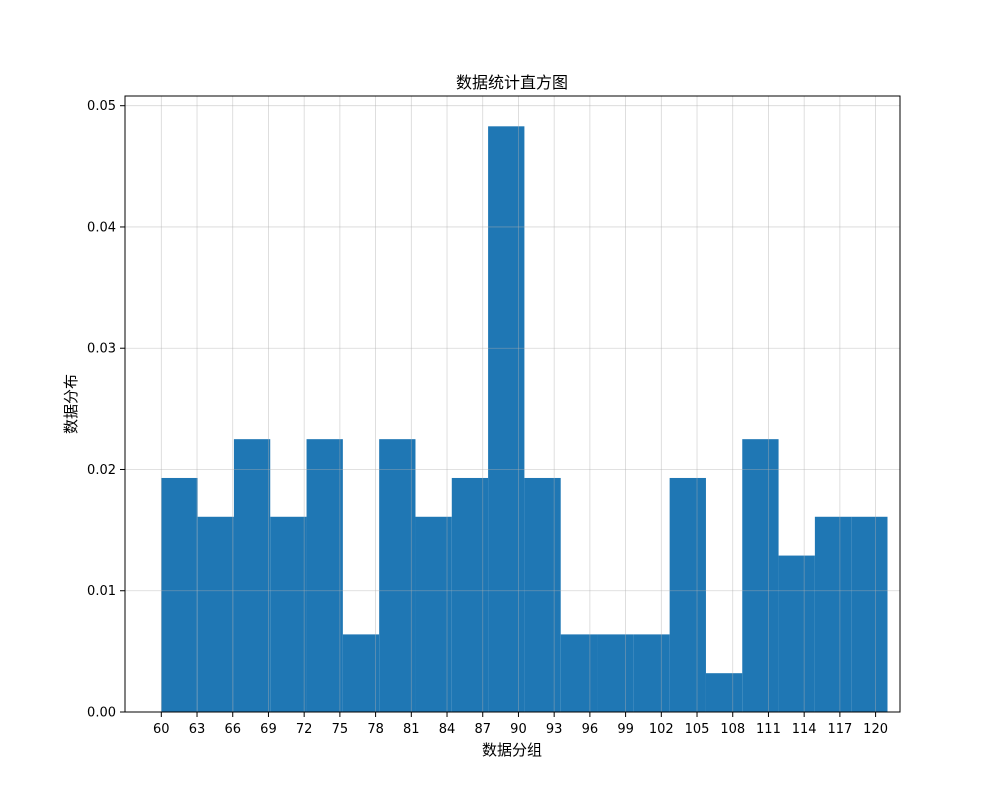  What do you see at coordinates (268, 729) in the screenshot?
I see `x-tick-label: 69` at bounding box center [268, 729].